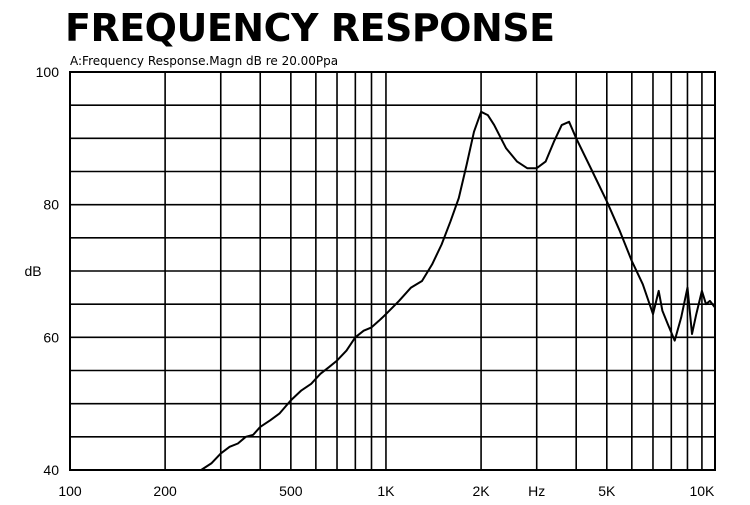  I want to click on y-axis-label: dB, so click(32, 271).